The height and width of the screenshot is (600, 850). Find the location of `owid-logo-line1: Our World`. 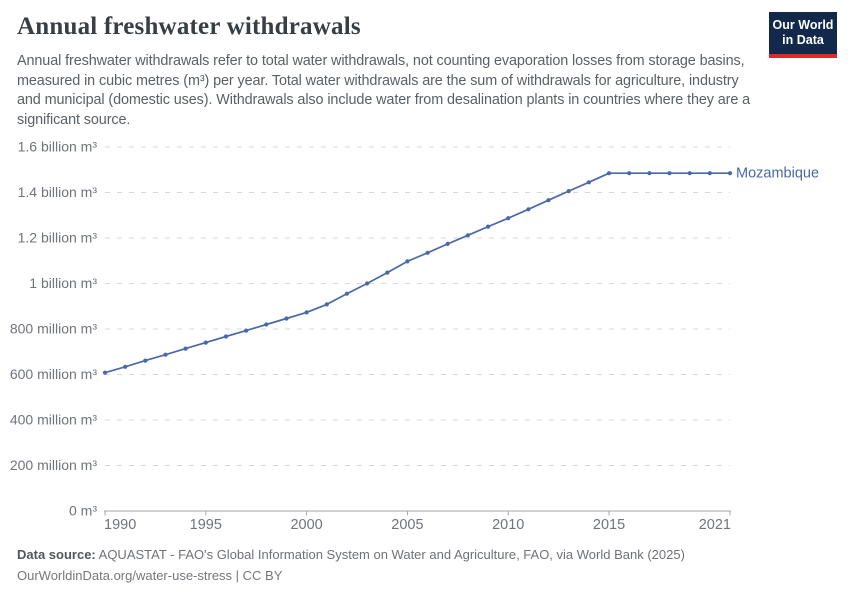

owid-logo-line1: Our World is located at coordinates (803, 25).